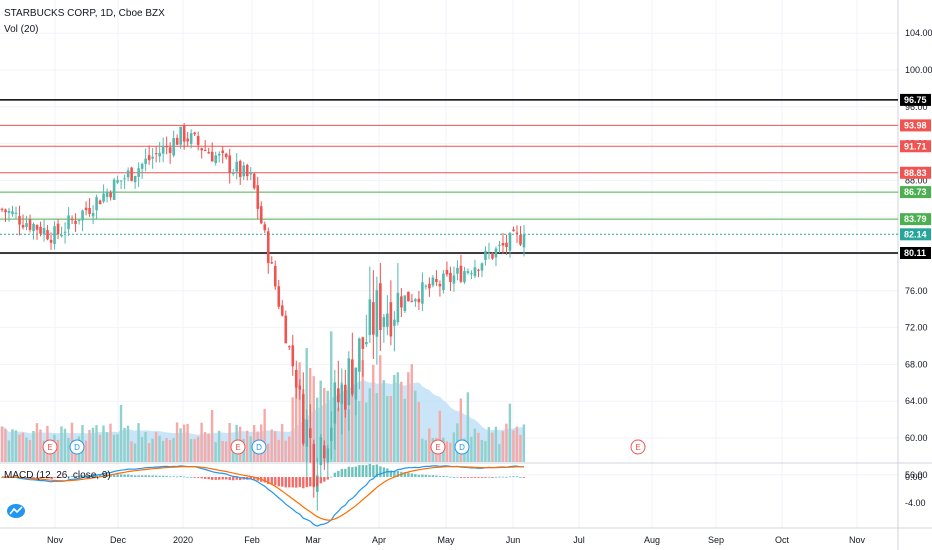  Describe the element at coordinates (916, 401) in the screenshot. I see `price-tick-label: 64.00` at that location.